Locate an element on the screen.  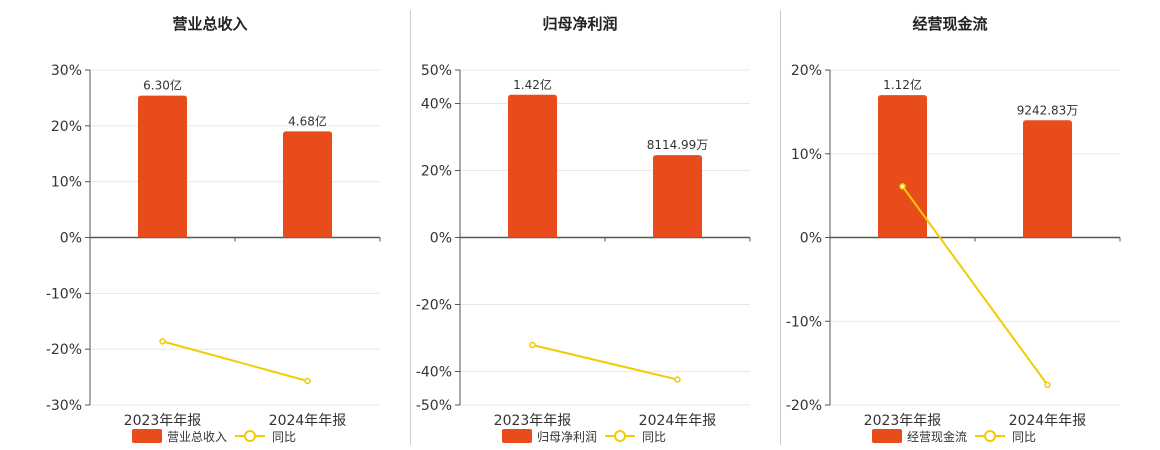
y-tick-label: 30% is located at coordinates (66, 71).